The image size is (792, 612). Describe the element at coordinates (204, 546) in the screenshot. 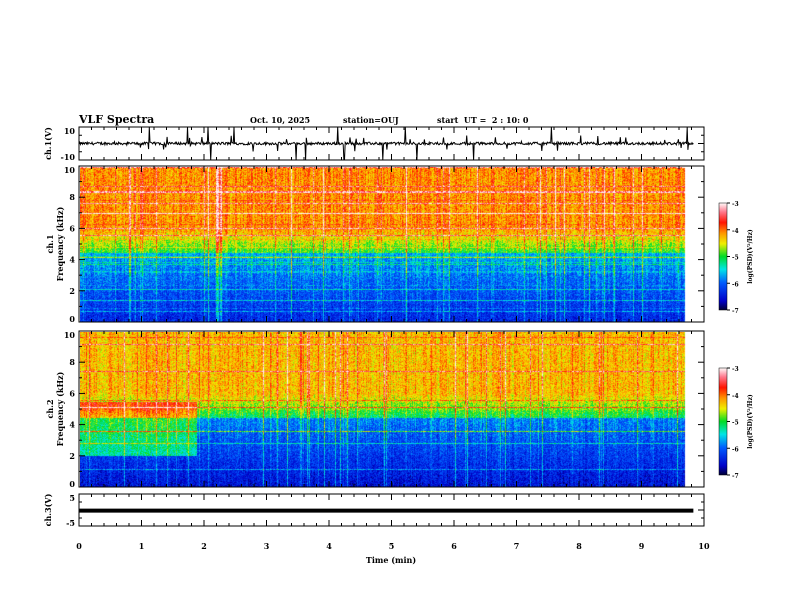

I see `x-tick-label: 2` at that location.